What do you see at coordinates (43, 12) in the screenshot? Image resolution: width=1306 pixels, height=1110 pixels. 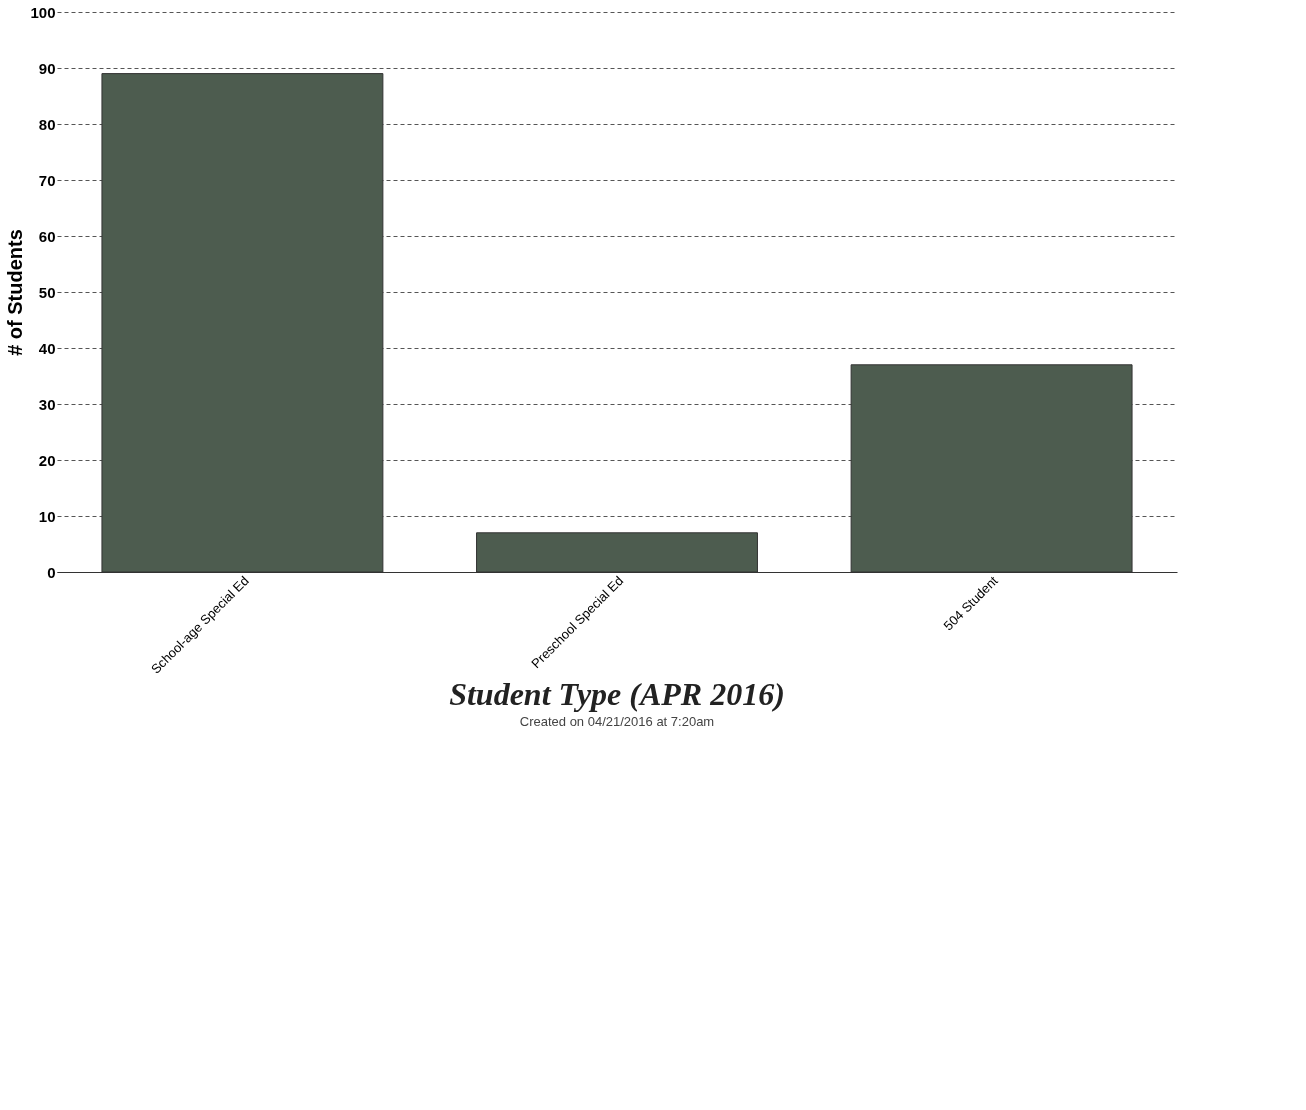 I see `y-tick-label: 100` at bounding box center [43, 12].